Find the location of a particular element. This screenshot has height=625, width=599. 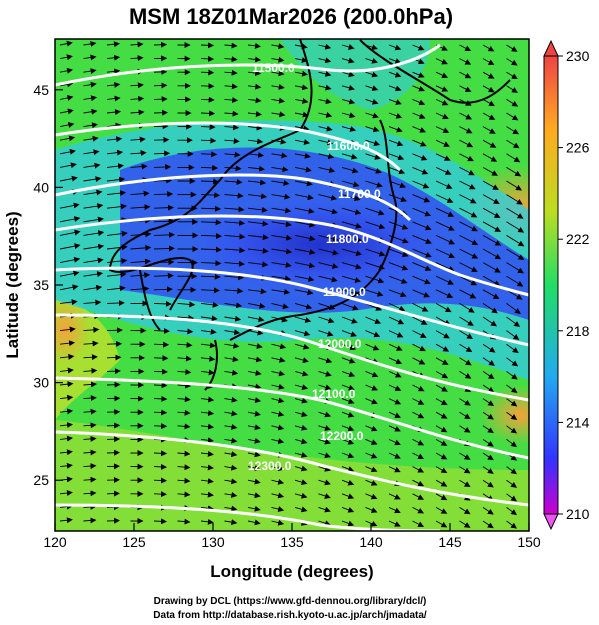

y-tick-label: 30 is located at coordinates (41, 383).